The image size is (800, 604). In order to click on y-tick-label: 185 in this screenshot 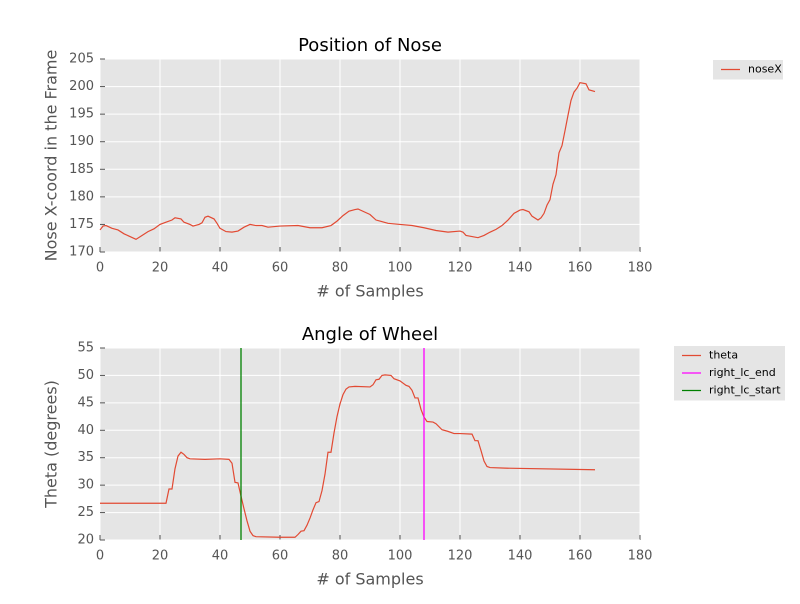, I will do `click(81, 169)`.